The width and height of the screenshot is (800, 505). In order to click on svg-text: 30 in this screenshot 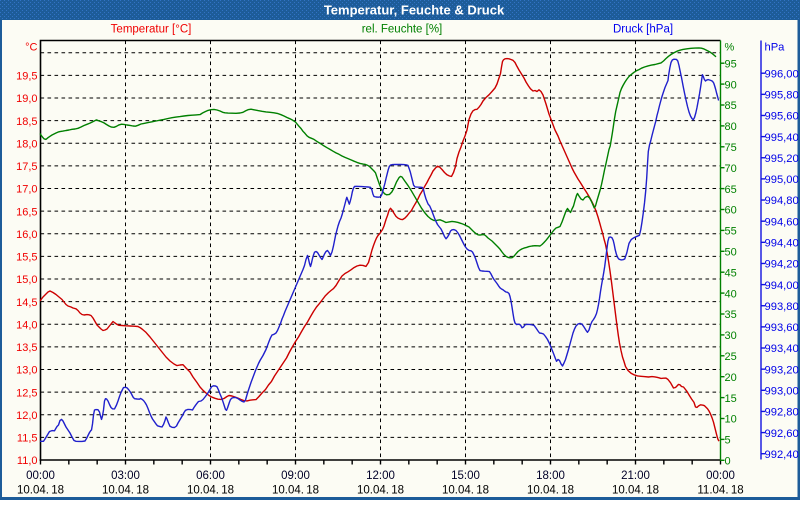, I will do `click(731, 336)`.